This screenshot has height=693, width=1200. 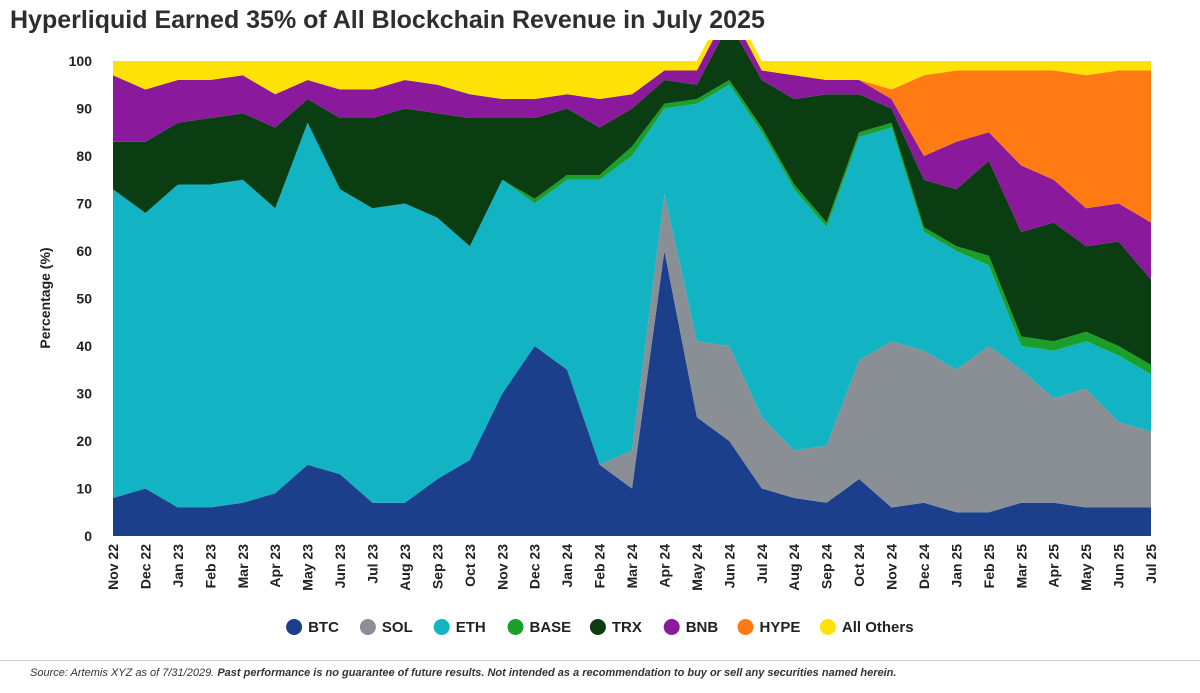 What do you see at coordinates (437, 566) in the screenshot?
I see `x-tick-label: Sep 23` at bounding box center [437, 566].